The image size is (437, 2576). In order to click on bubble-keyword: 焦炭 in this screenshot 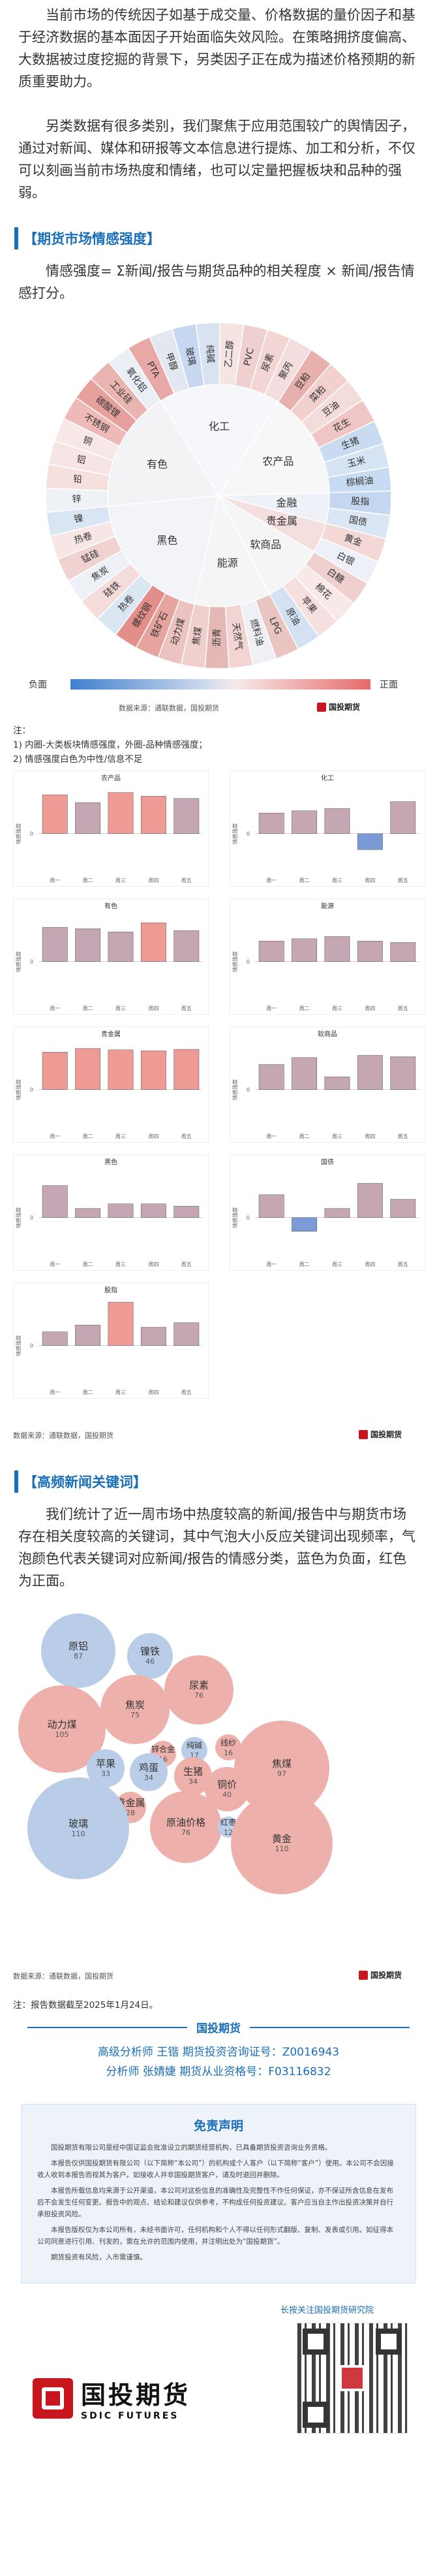, I will do `click(135, 1705)`.